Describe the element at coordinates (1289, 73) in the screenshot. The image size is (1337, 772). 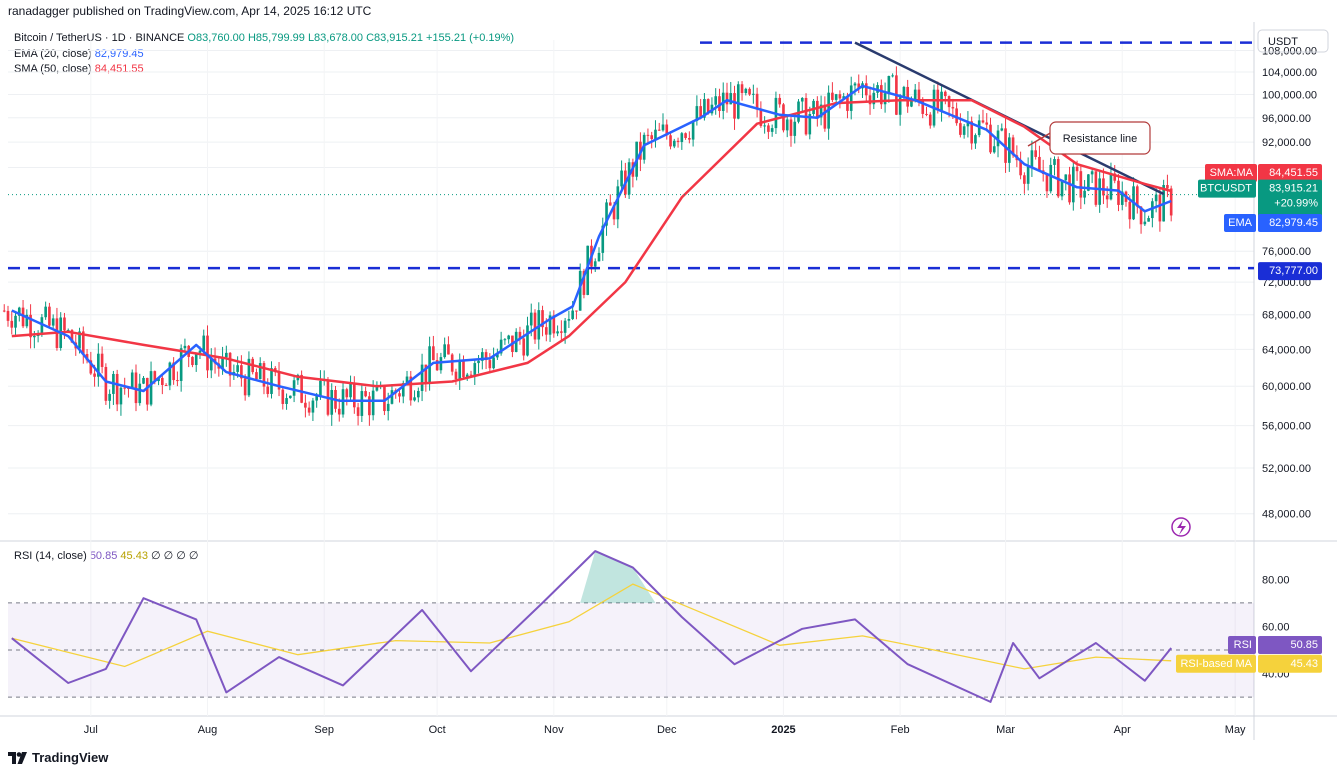
I see `price-tick-label: 104,000.00` at that location.